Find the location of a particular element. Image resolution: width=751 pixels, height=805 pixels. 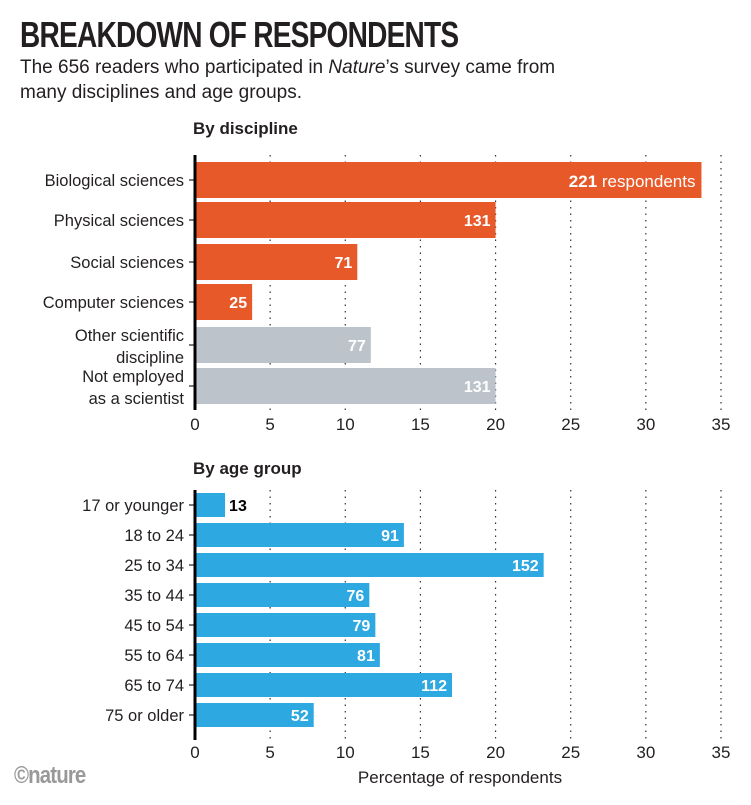

data-label: 77 is located at coordinates (357, 346).